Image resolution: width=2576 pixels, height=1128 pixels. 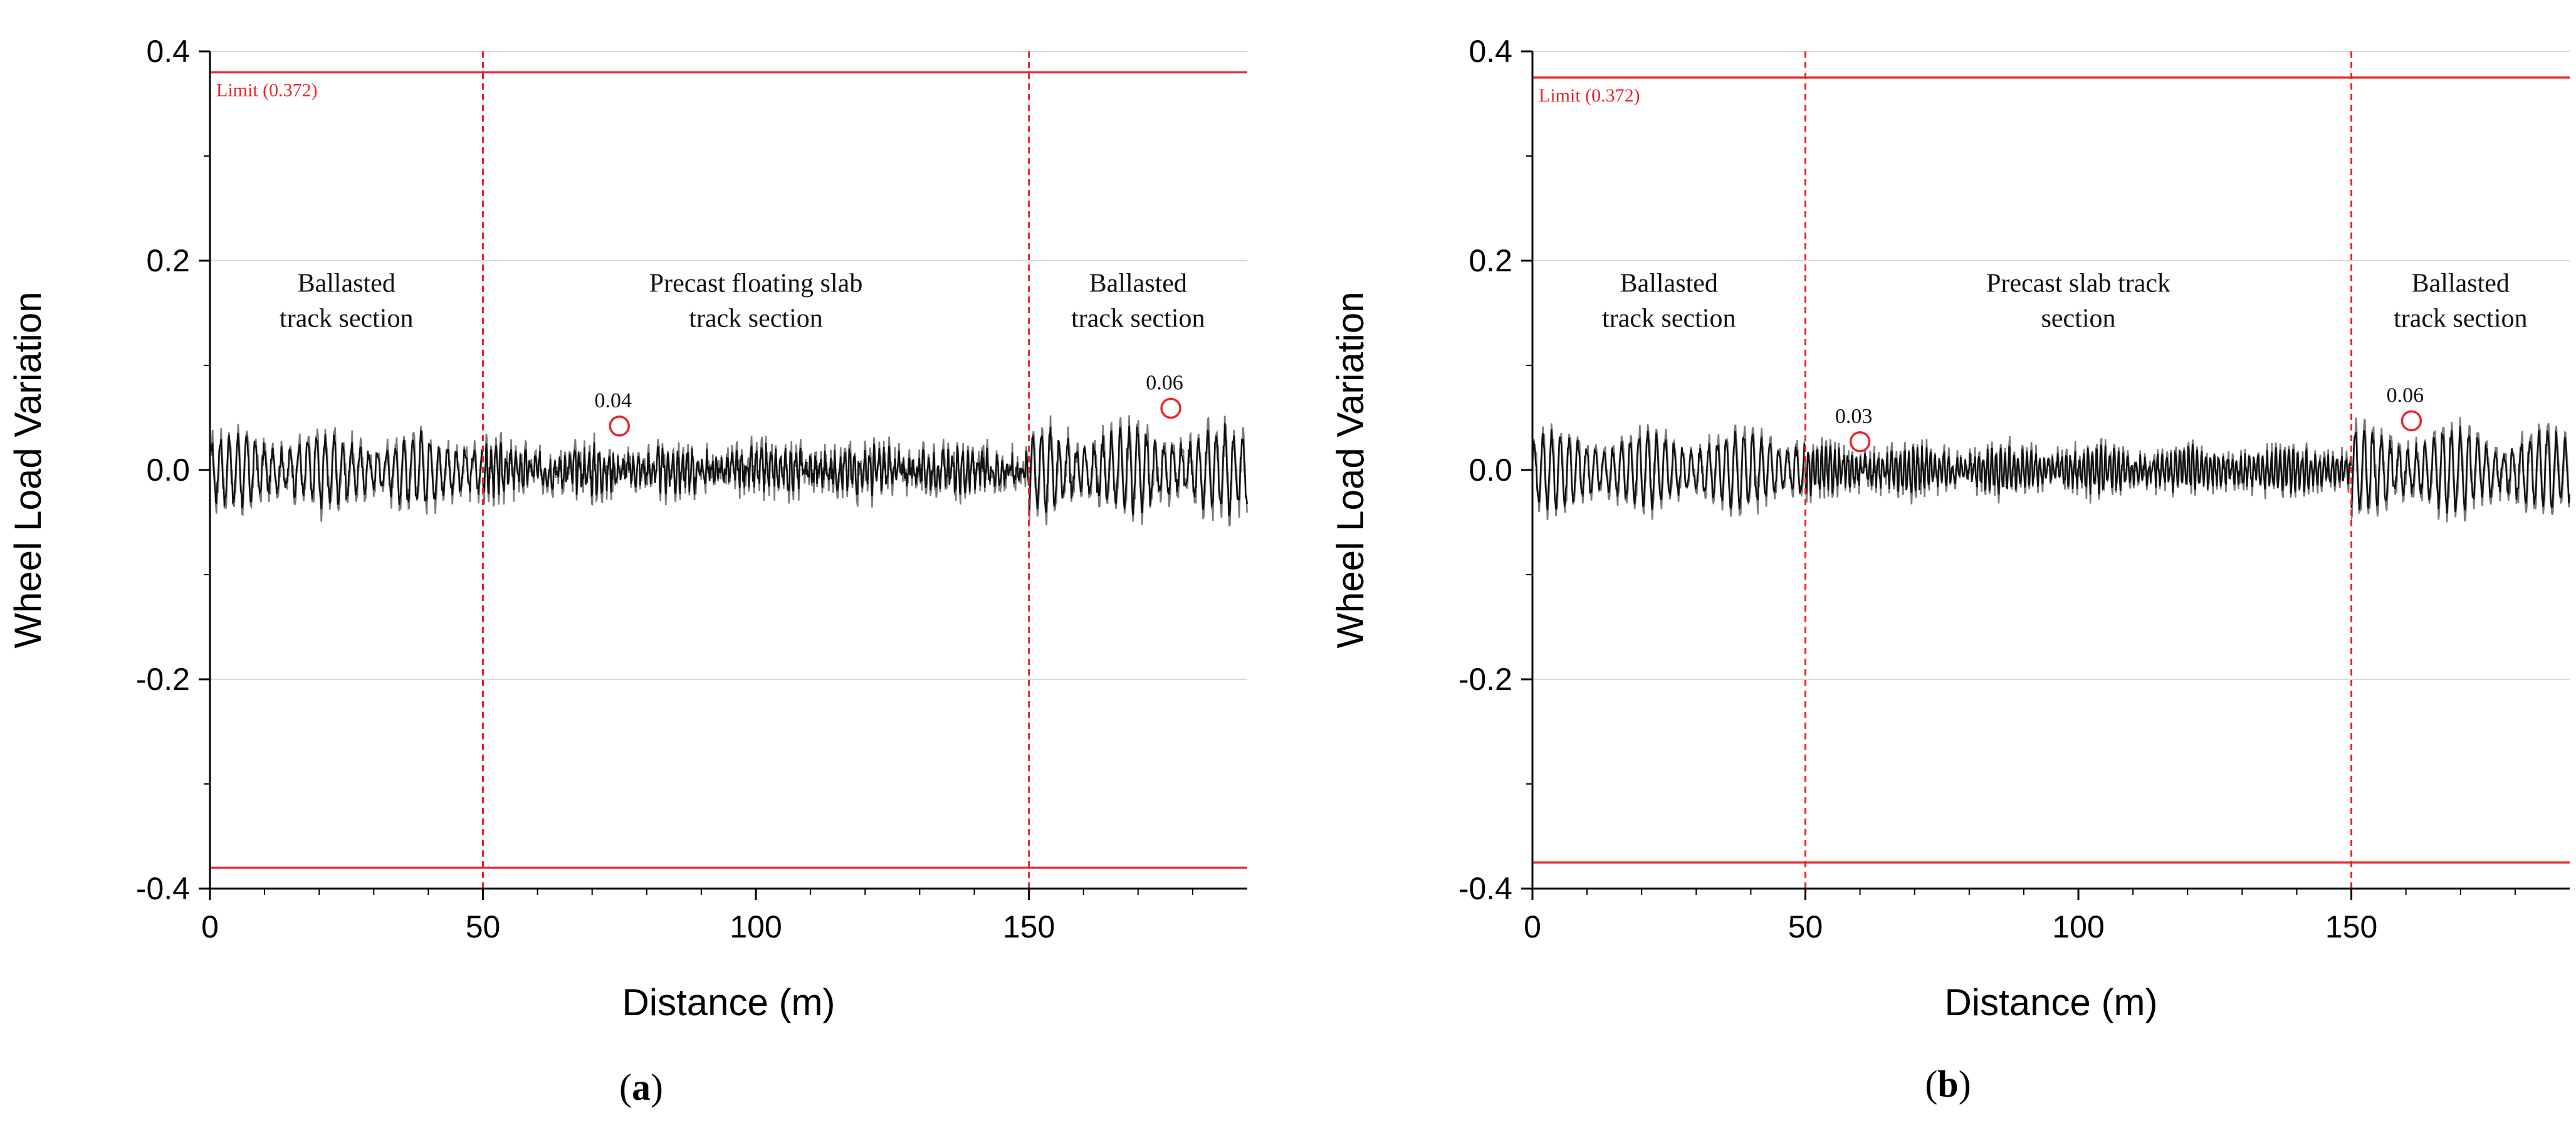 I want to click on section-label-line: Precast floating slab, so click(x=756, y=283).